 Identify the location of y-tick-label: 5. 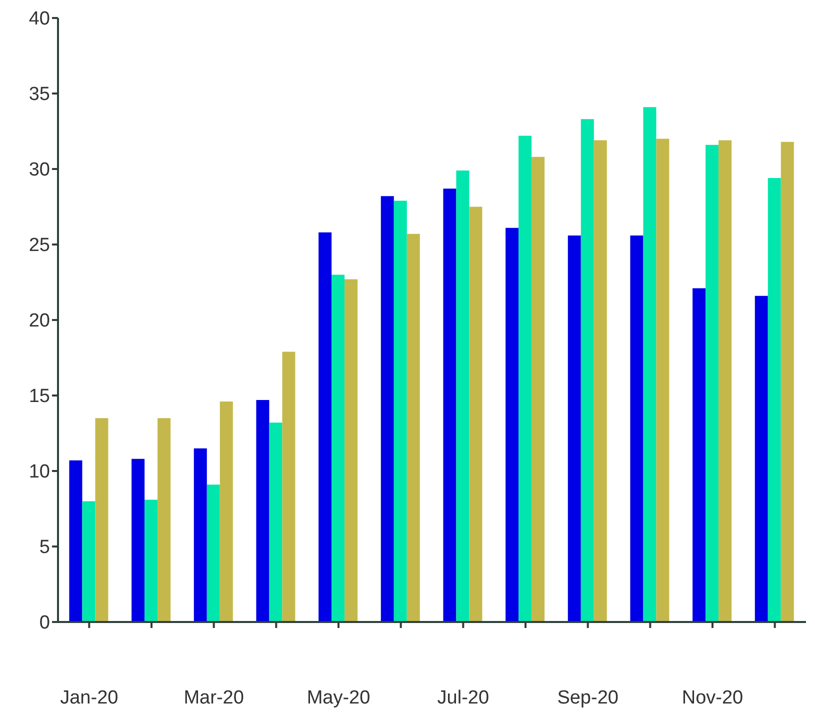
(44, 547).